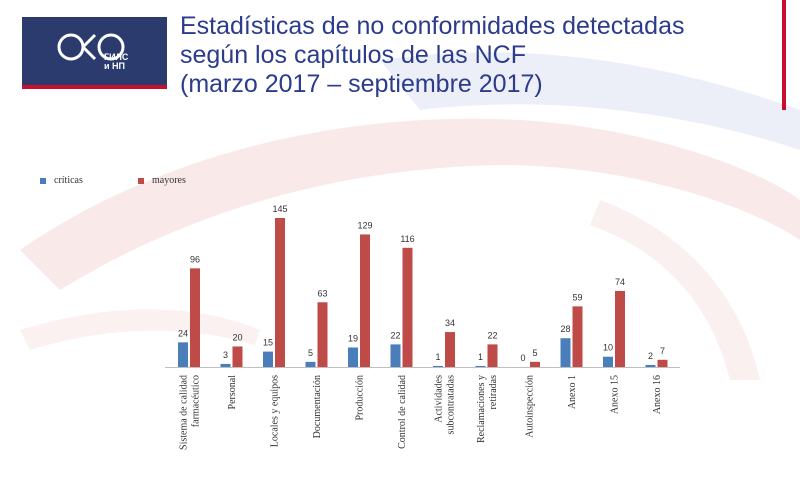 The width and height of the screenshot is (800, 483). What do you see at coordinates (577, 297) in the screenshot?
I see `data-label-mayores-9: 59` at bounding box center [577, 297].